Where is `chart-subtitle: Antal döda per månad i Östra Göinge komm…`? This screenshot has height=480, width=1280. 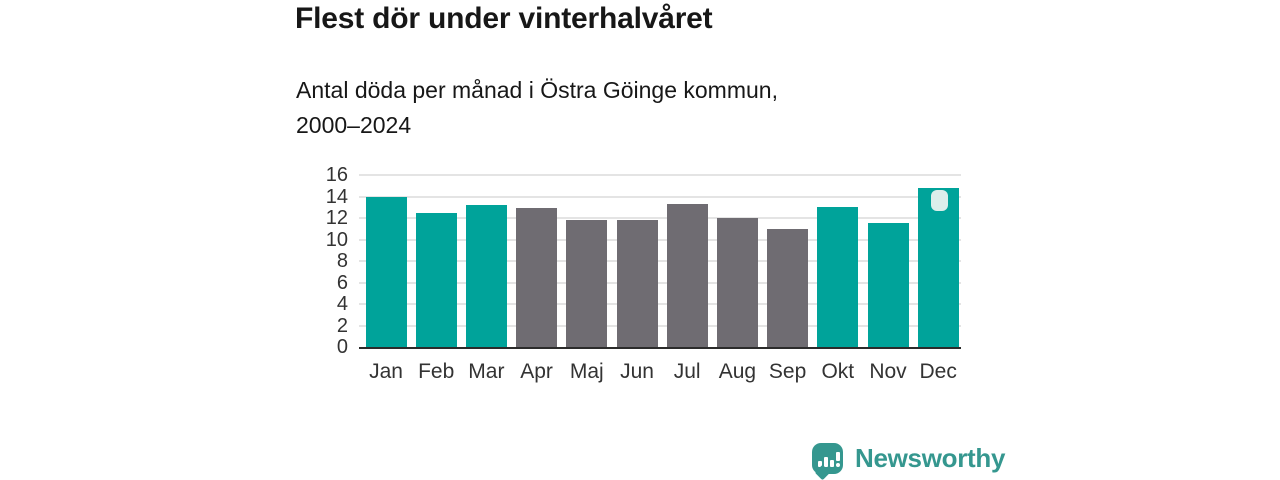 chart-subtitle: Antal döda per månad i Östra Göinge komm… is located at coordinates (537, 108).